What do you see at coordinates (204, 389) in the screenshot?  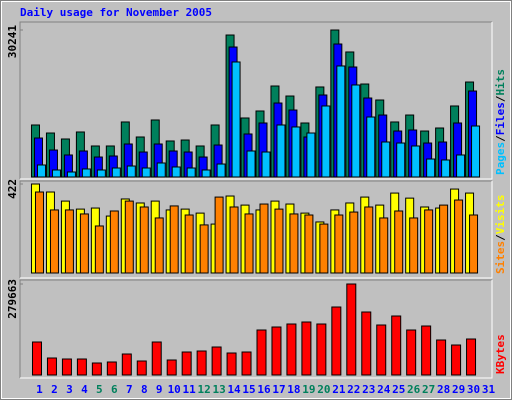 I see `x-tick-label: 12` at bounding box center [204, 389].